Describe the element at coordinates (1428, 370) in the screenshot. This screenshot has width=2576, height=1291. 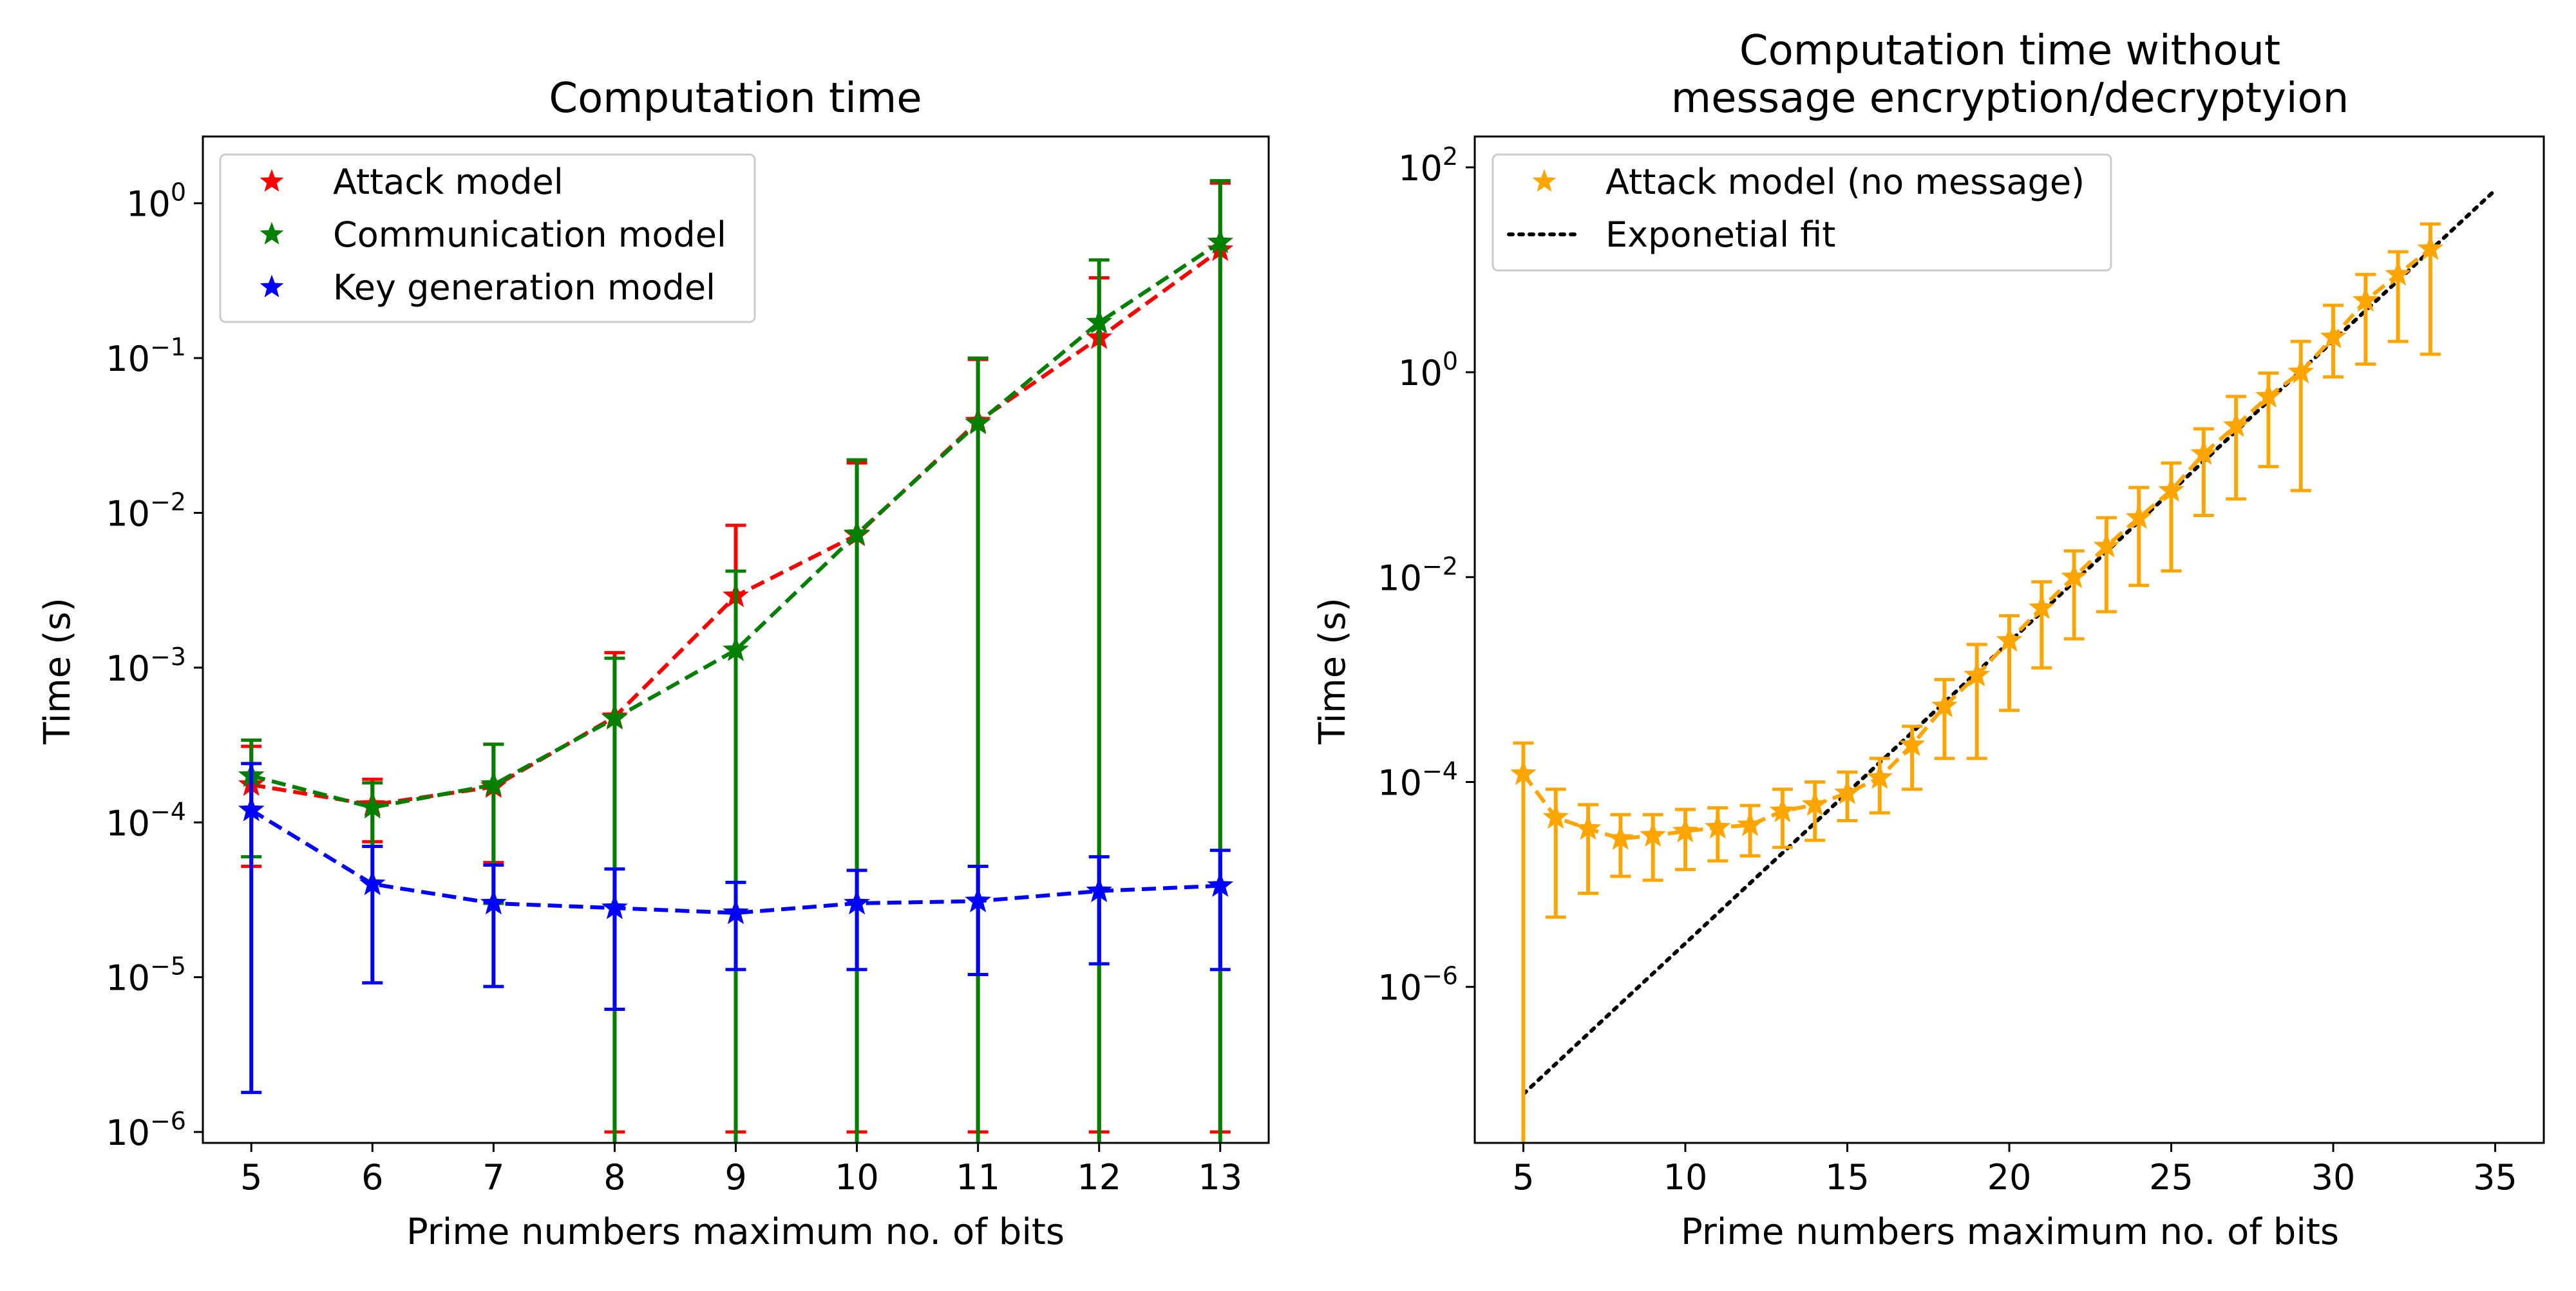
I see `right-y-tick-label: 10⁰` at that location.